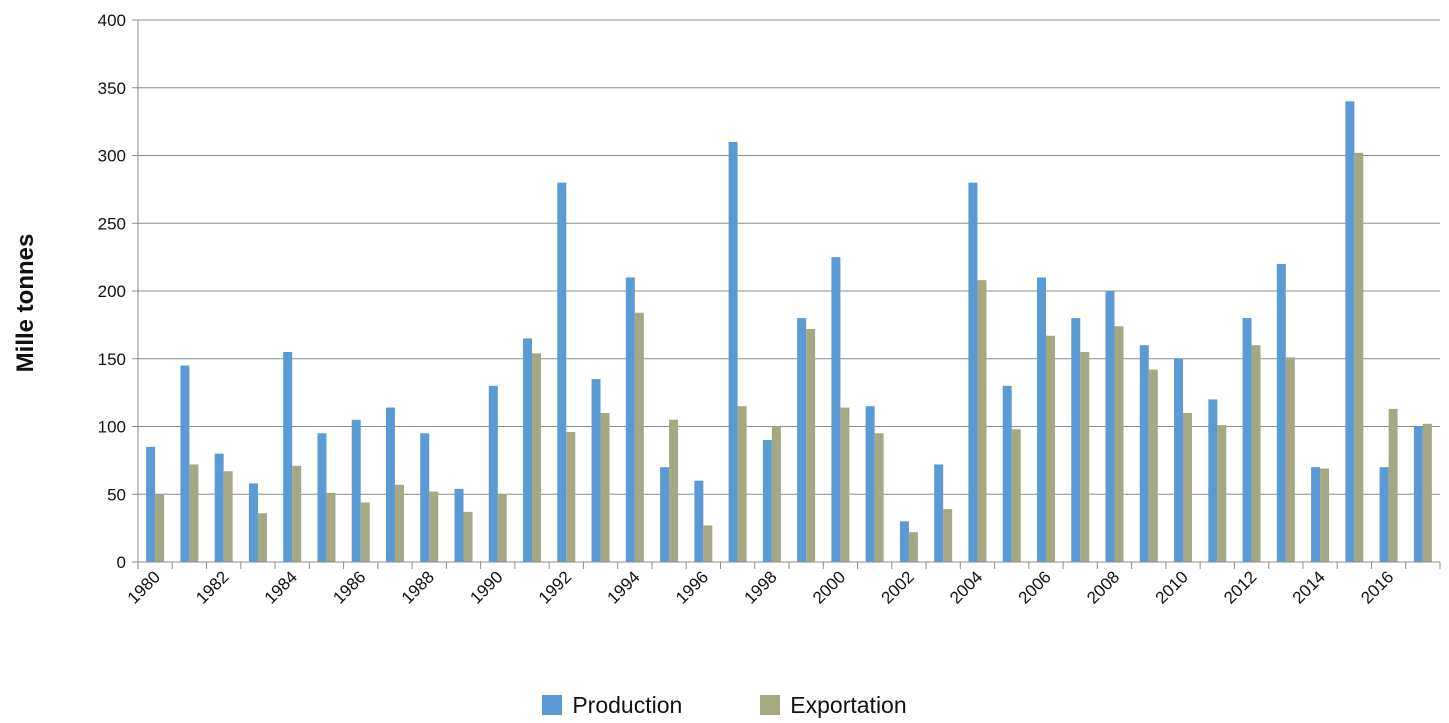 The height and width of the screenshot is (723, 1449). Describe the element at coordinates (468, 536) in the screenshot. I see `bar-exportation-1989` at that location.